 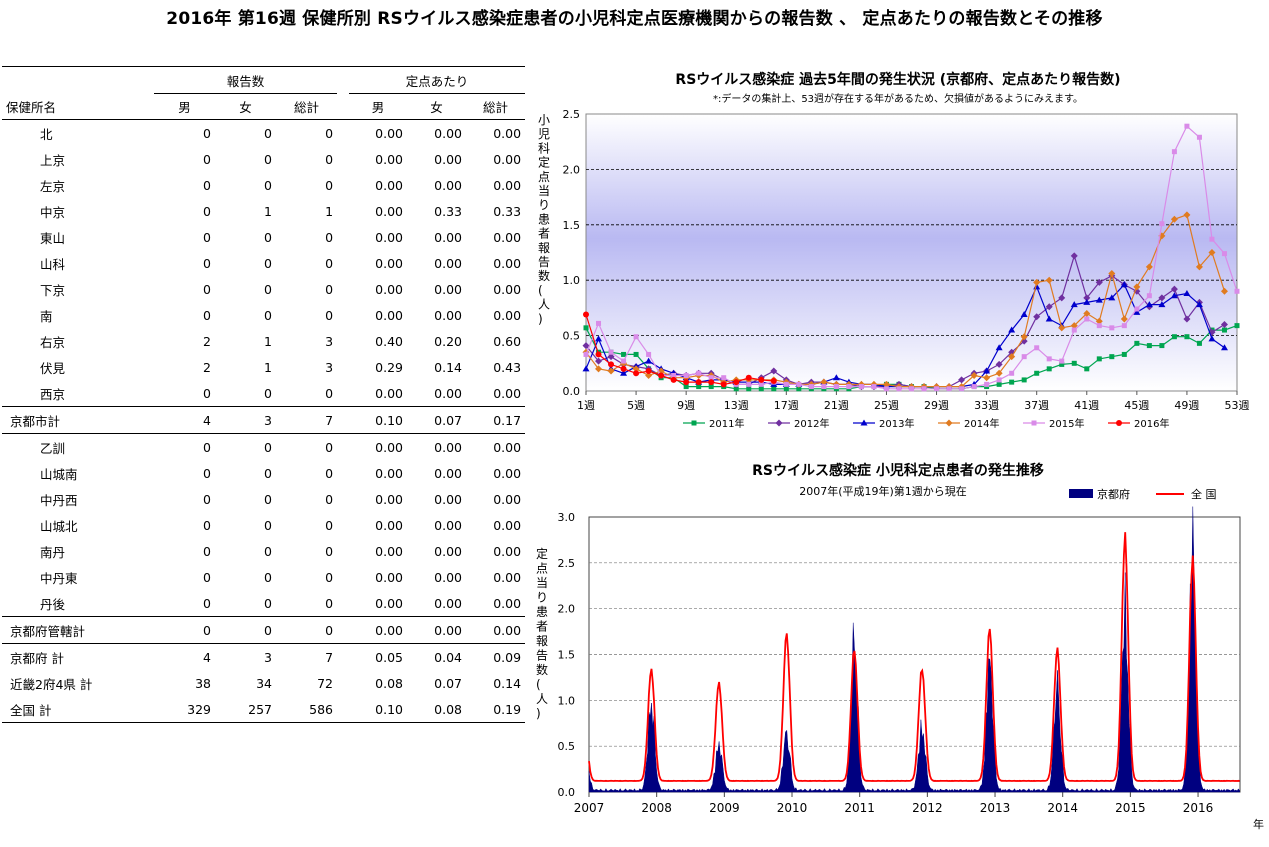 What do you see at coordinates (245, 106) in the screenshot?
I see `column-header-female: 女` at bounding box center [245, 106].